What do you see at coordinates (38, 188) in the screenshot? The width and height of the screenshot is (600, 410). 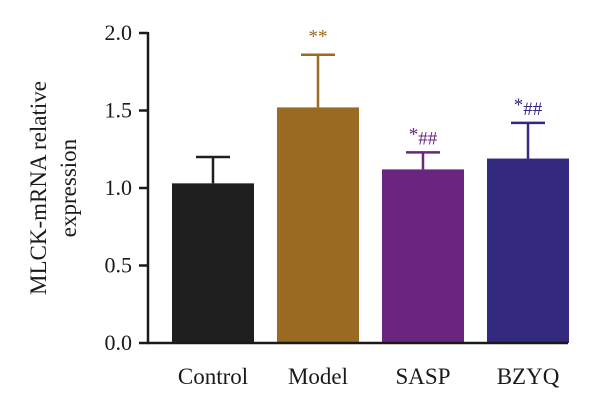 I see `y-axis-title-line-1: MLCK-mRNA relative` at bounding box center [38, 188].